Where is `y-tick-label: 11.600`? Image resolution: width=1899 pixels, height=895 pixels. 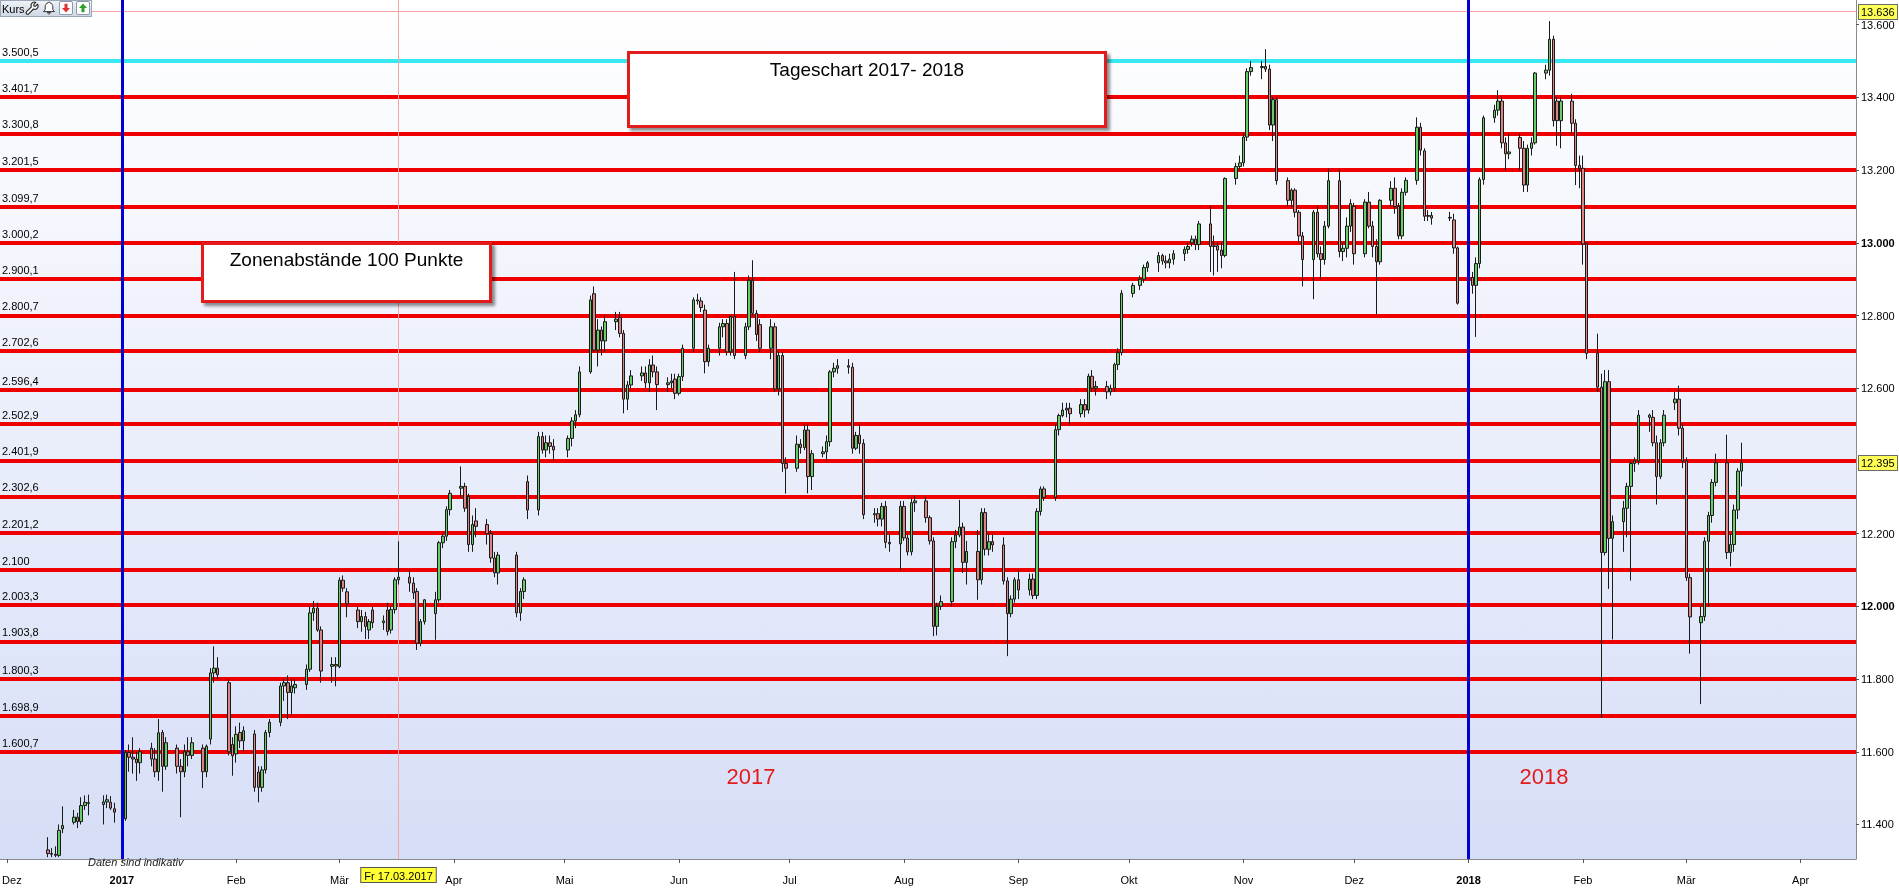
y-tick-label: 11.600 is located at coordinates (1877, 751).